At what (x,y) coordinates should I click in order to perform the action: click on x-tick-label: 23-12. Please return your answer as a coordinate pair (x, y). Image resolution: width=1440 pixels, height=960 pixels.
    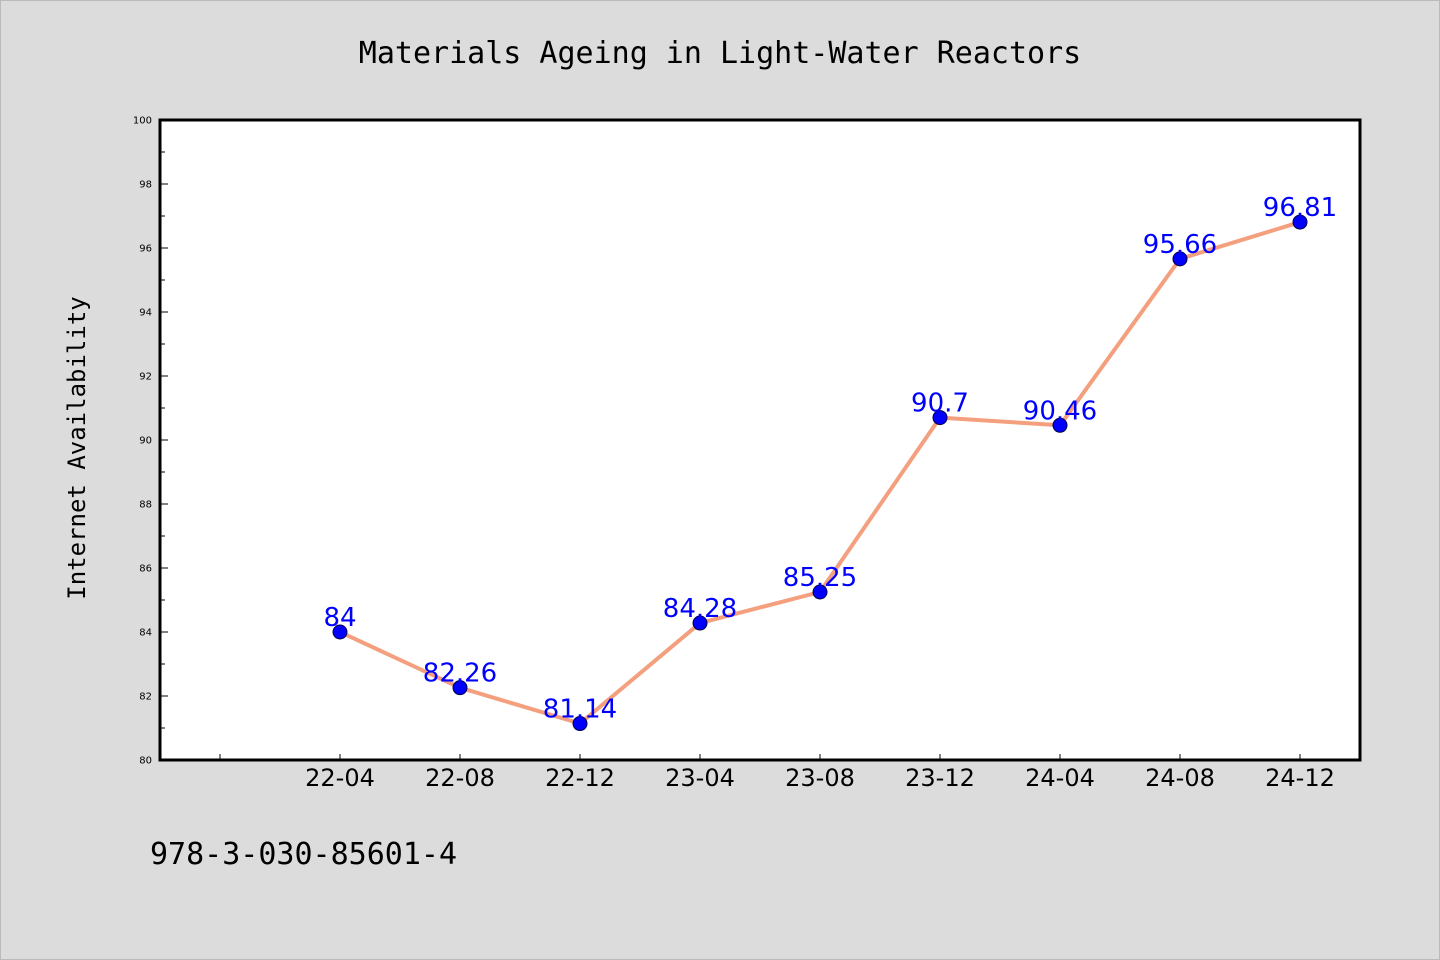
    Looking at the image, I should click on (940, 778).